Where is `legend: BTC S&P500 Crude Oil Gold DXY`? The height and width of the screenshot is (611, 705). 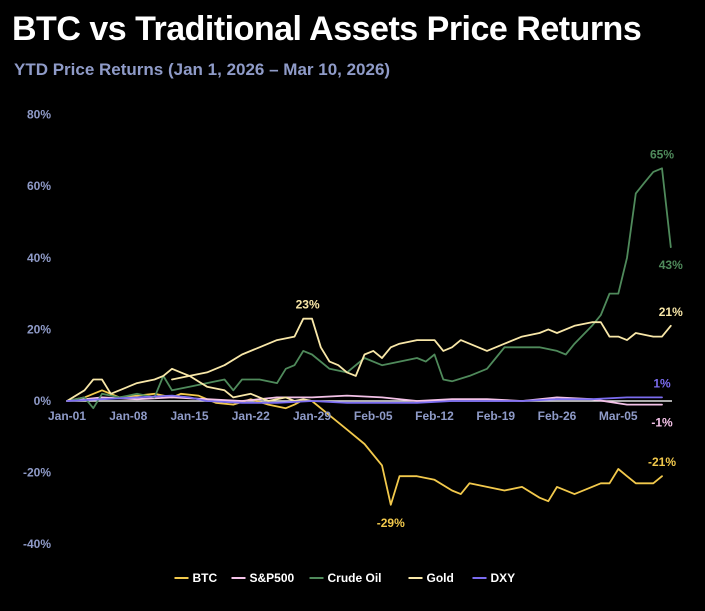
legend: BTC S&P500 Crude Oil Gold DXY is located at coordinates (345, 578).